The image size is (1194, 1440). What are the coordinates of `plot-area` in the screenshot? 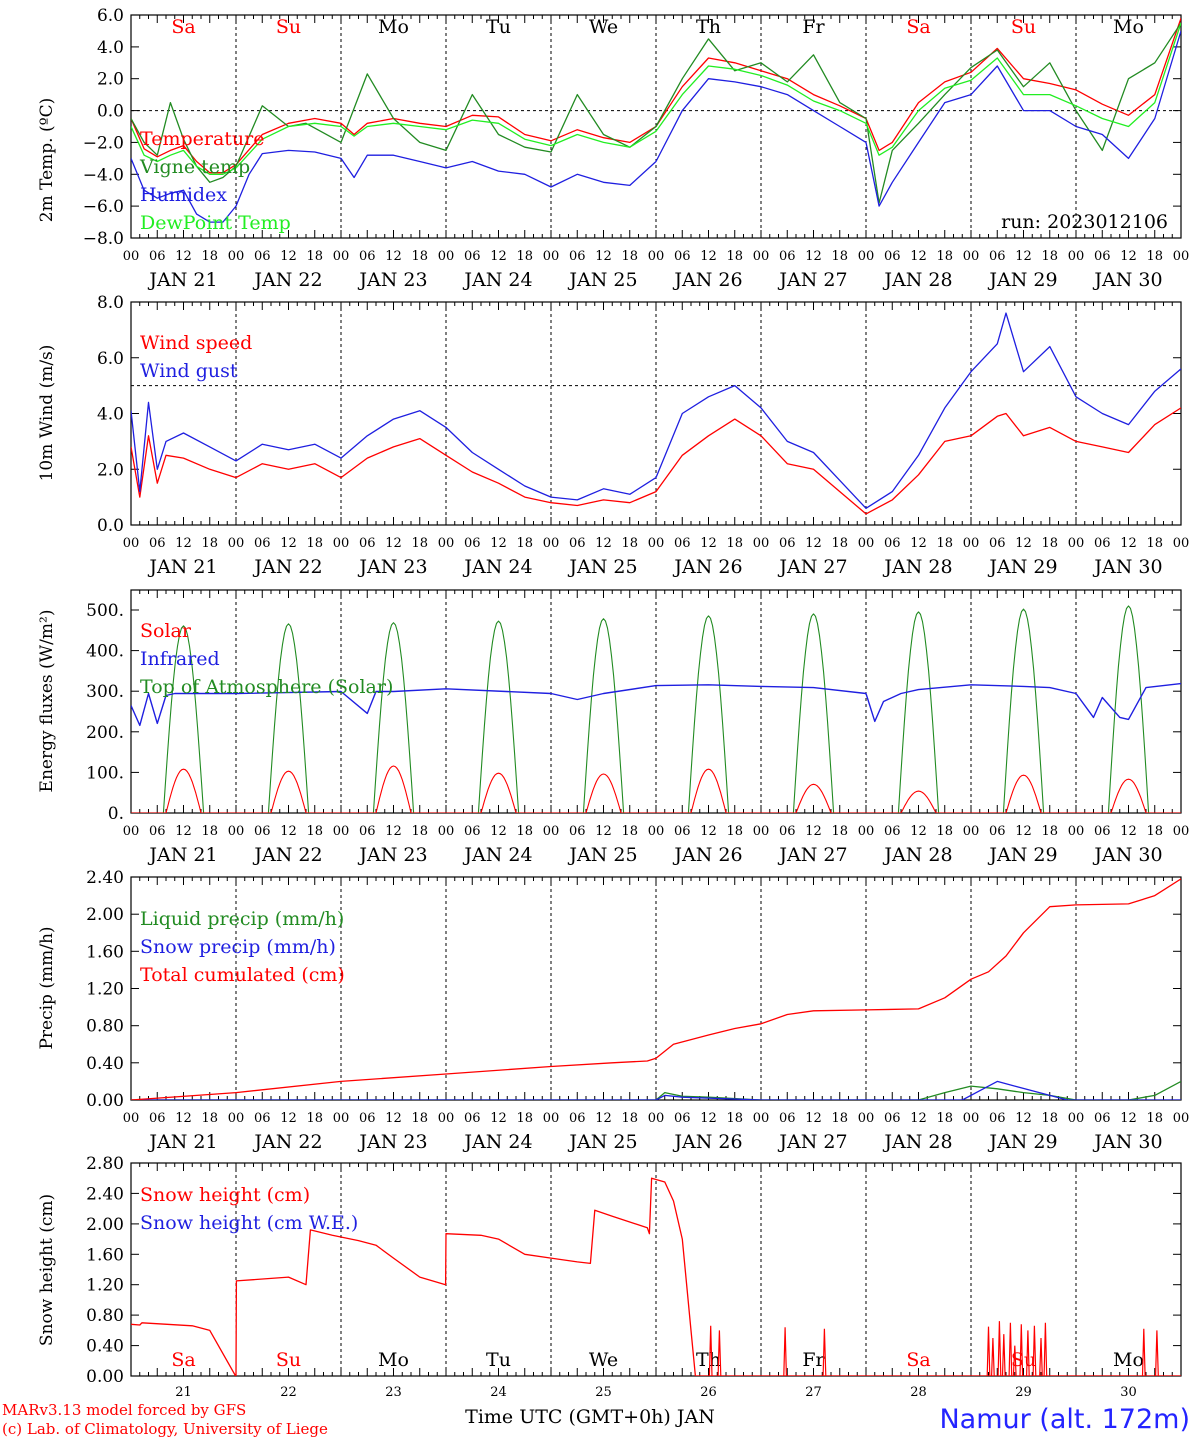 It's located at (656, 413).